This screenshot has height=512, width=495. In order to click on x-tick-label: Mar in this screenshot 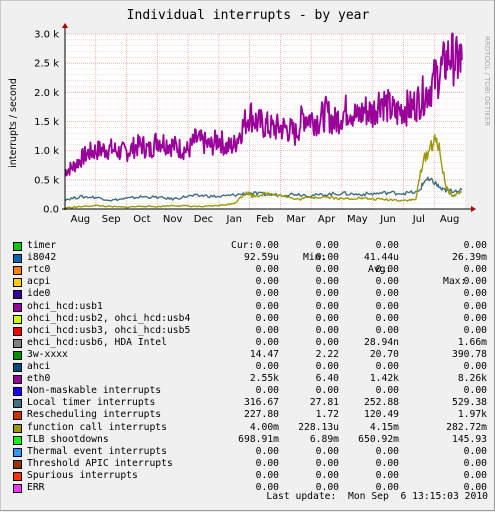, I will do `click(296, 219)`.